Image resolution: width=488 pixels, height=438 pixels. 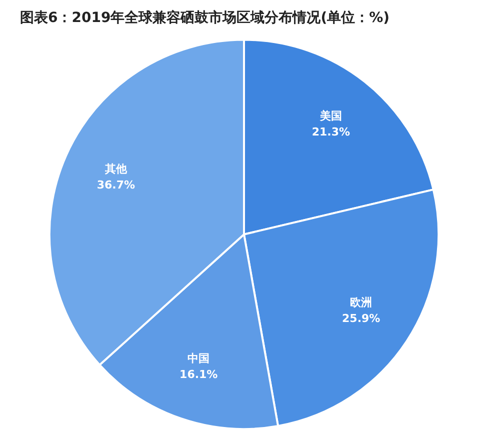 I want to click on data-label: 25.9%, so click(x=361, y=319).